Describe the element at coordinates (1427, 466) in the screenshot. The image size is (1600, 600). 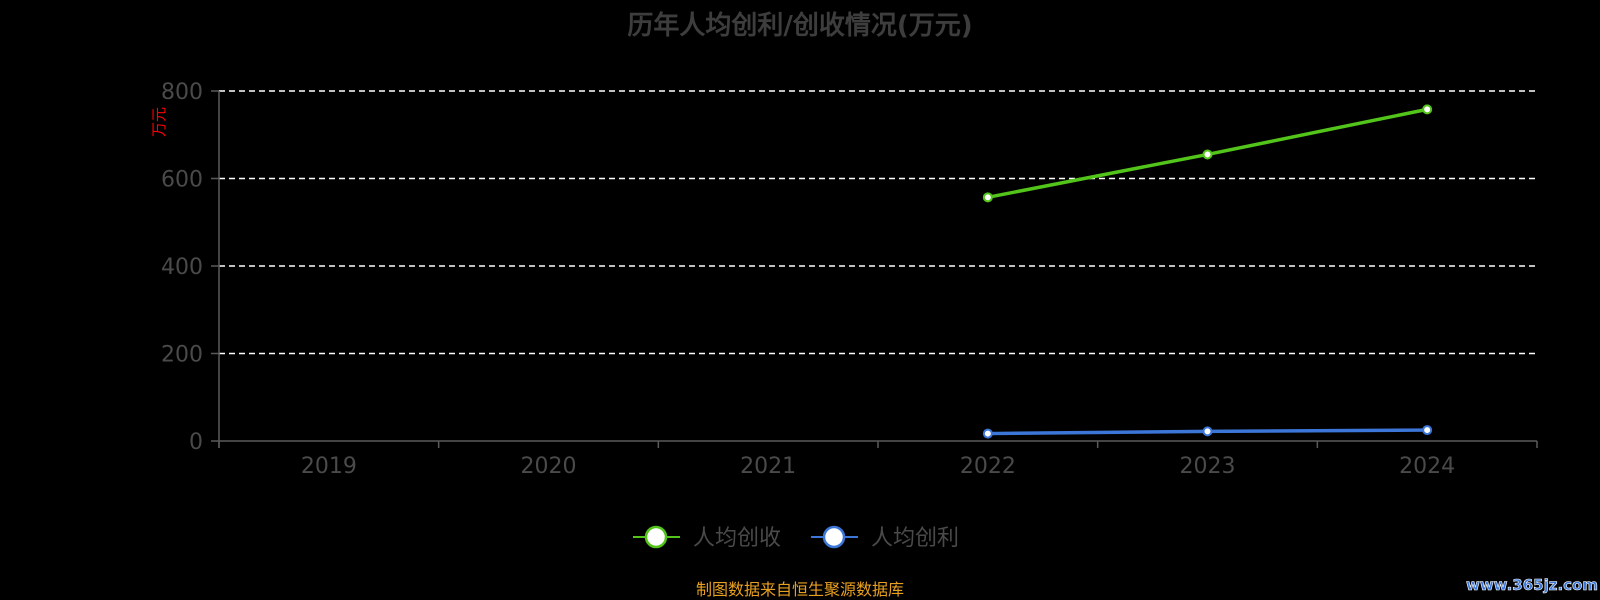
I see `x-tick-label: 2024` at that location.